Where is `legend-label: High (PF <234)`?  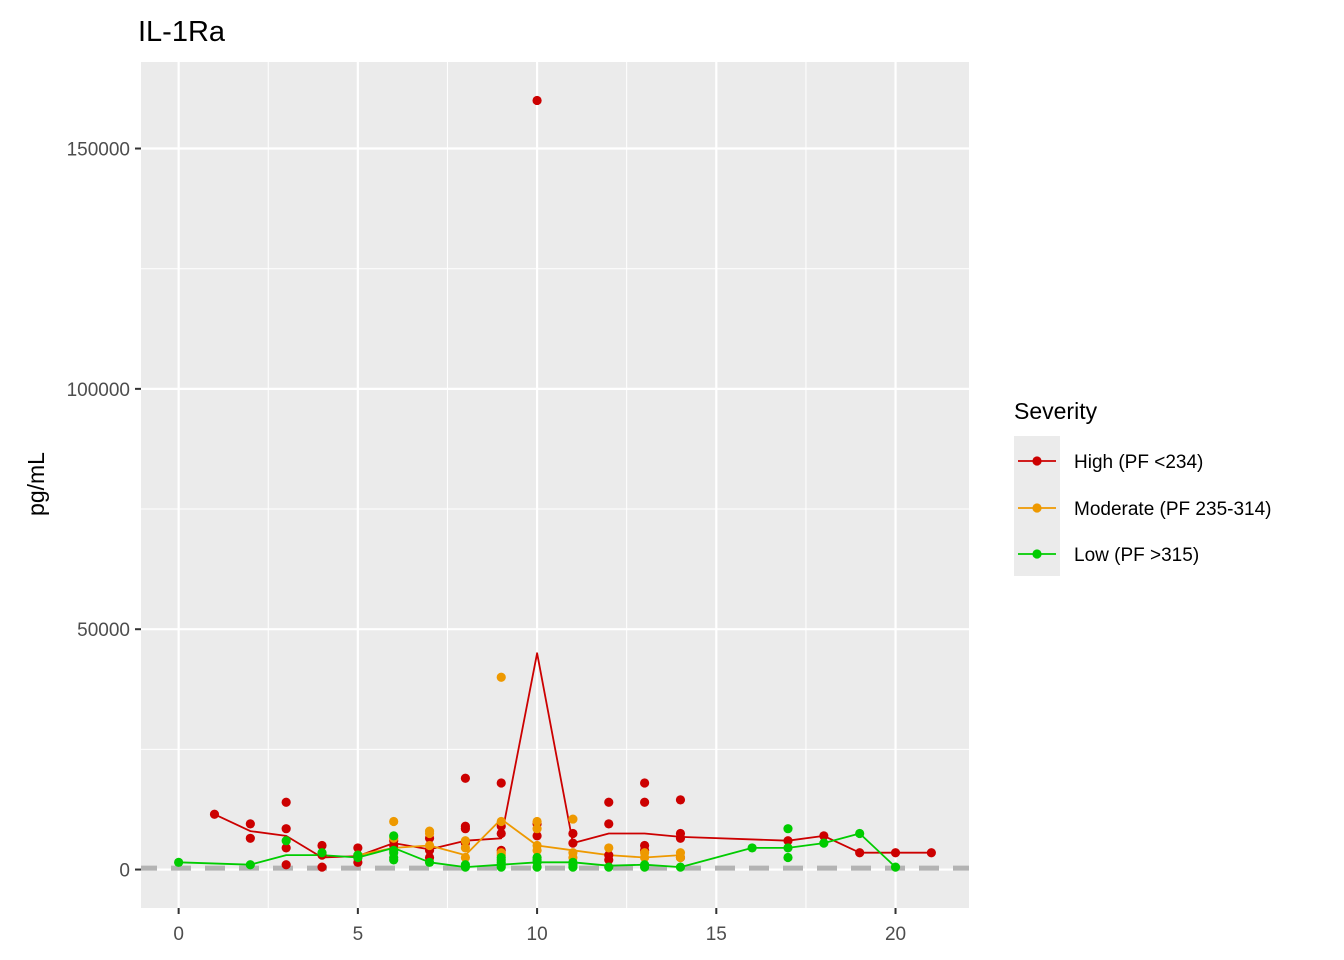 legend-label: High (PF <234) is located at coordinates (1138, 462).